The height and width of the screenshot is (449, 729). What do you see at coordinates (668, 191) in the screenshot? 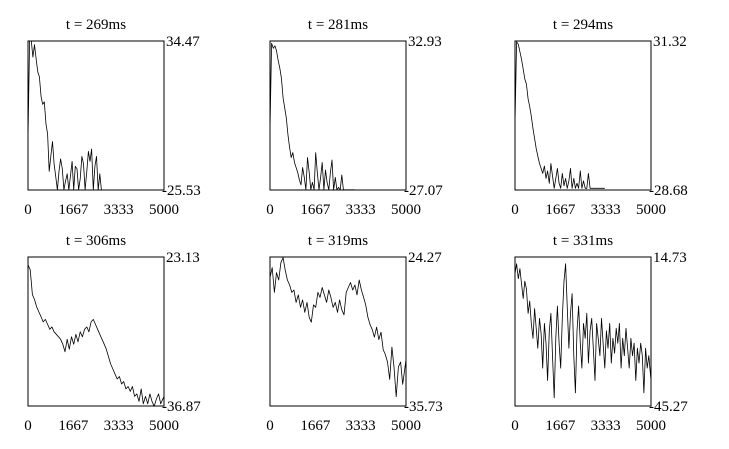
I see `y-min-label: -28.68` at bounding box center [668, 191].